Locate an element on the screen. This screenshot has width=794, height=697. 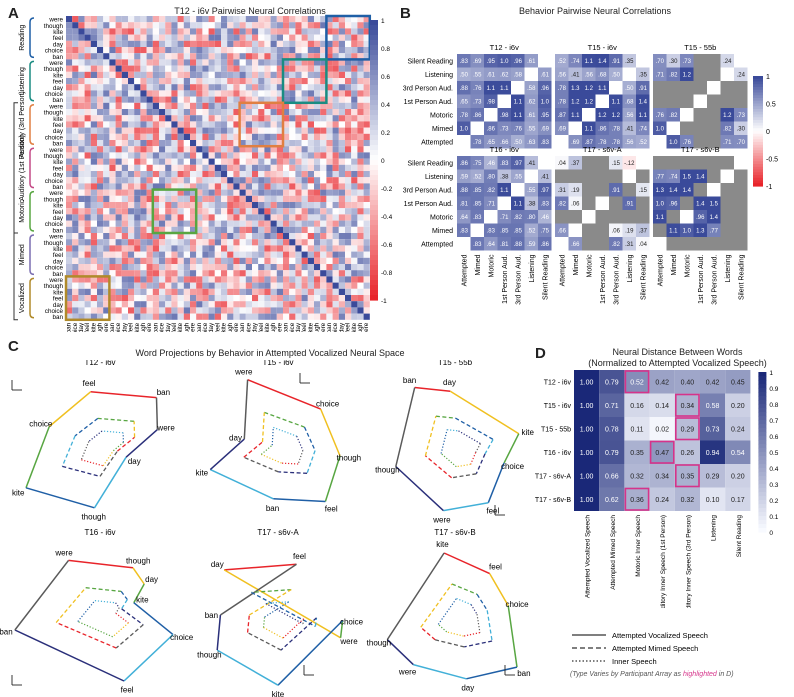
word-label: were is located at coordinates (165, 427).